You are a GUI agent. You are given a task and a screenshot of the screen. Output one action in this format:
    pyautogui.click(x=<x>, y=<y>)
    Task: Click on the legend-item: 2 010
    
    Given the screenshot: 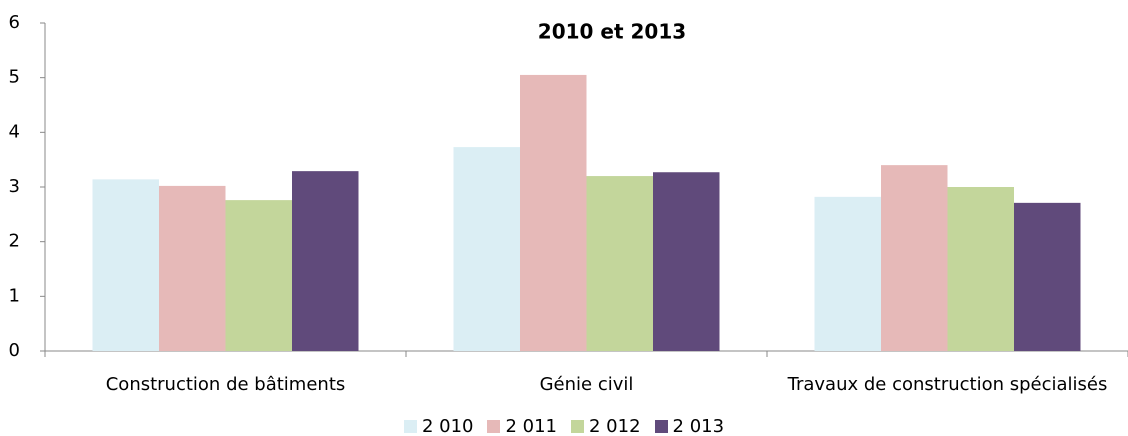 What is the action you would take?
    pyautogui.click(x=438, y=426)
    